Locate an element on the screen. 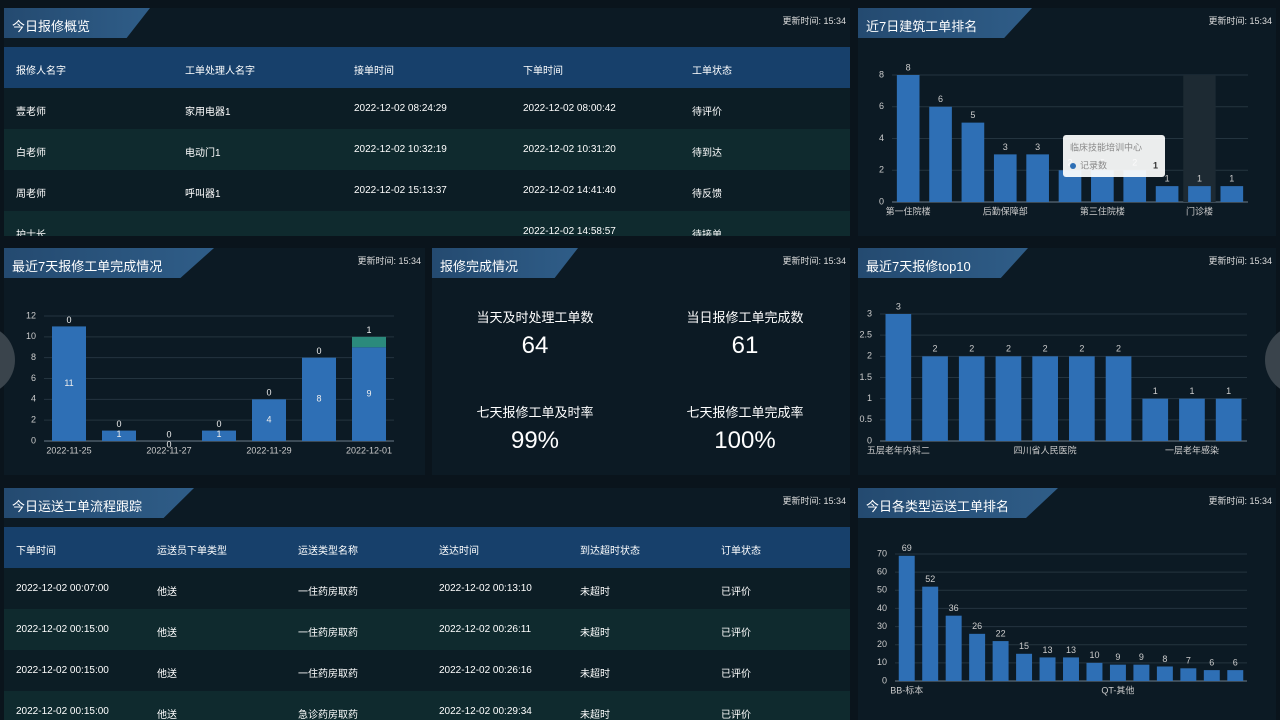 This screenshot has height=720, width=1280. value-label: 26 is located at coordinates (977, 626).